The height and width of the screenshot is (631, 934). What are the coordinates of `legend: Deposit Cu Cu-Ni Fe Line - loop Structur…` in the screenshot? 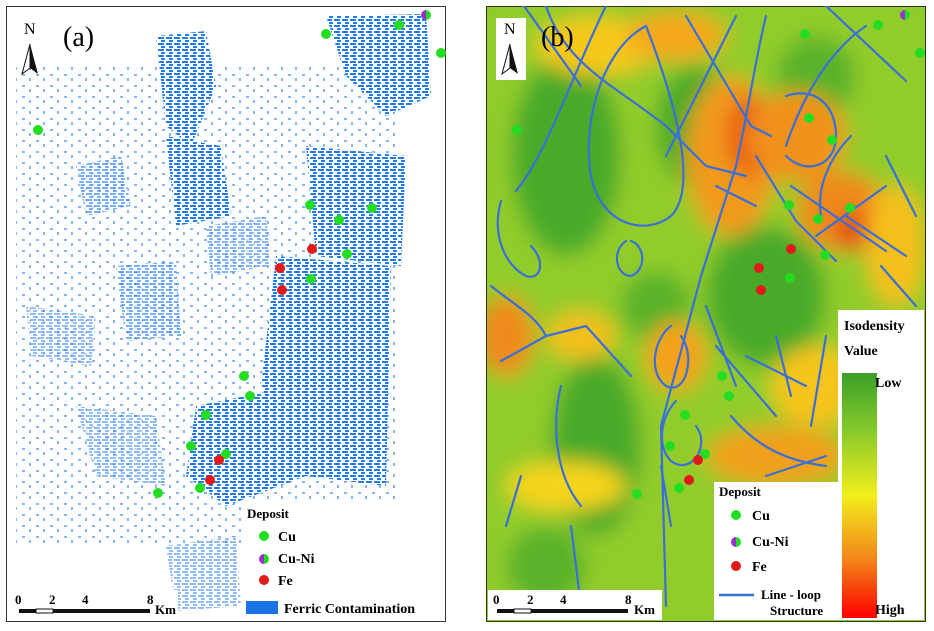 It's located at (776, 551).